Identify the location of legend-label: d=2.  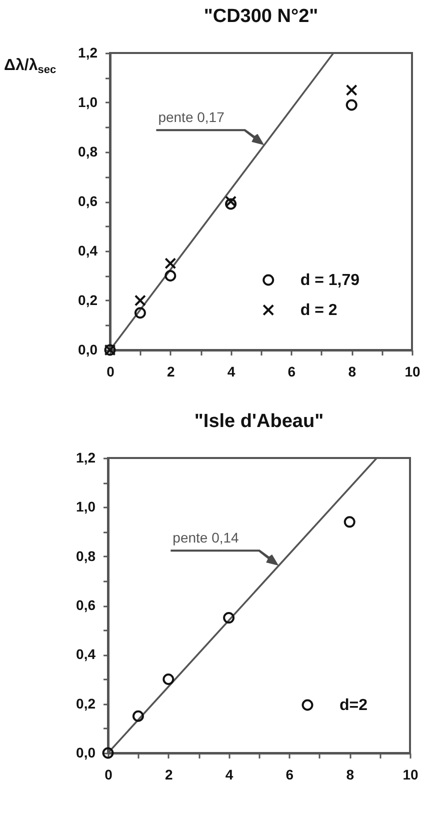
(354, 705).